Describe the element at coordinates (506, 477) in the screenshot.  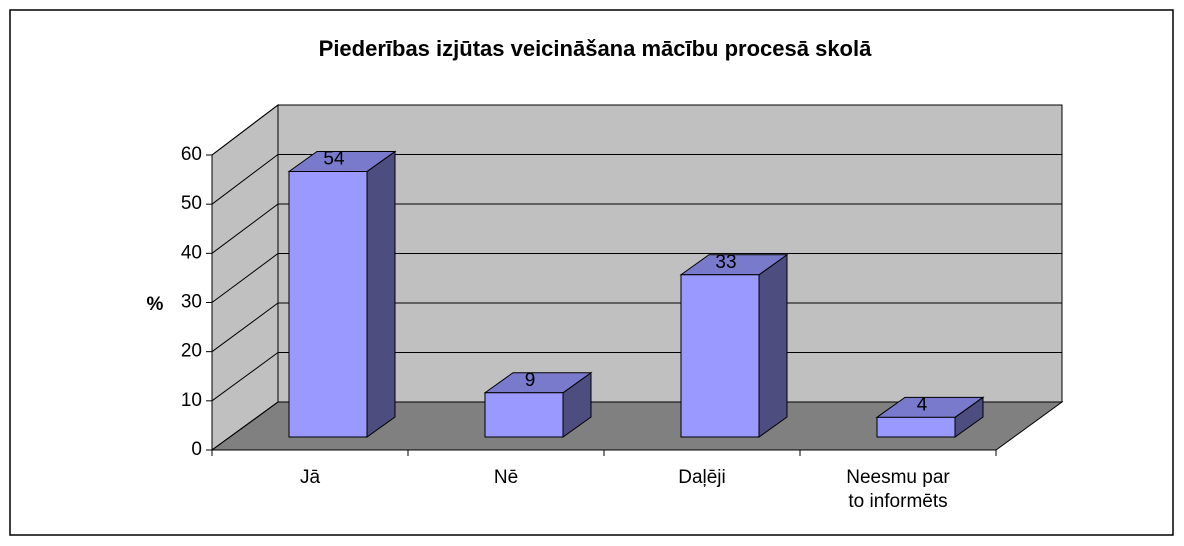
I see `x-tick-label: Nē` at that location.